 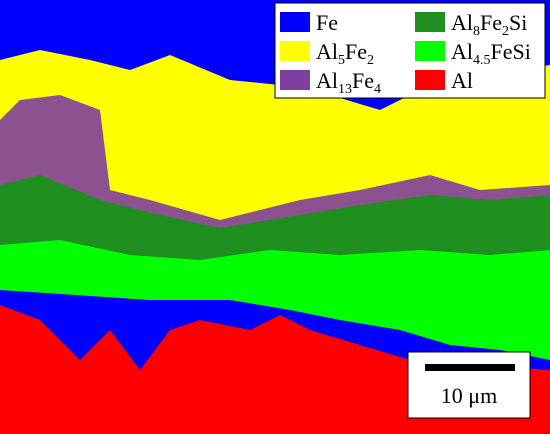 I want to click on legend-label: Al, so click(x=462, y=80).